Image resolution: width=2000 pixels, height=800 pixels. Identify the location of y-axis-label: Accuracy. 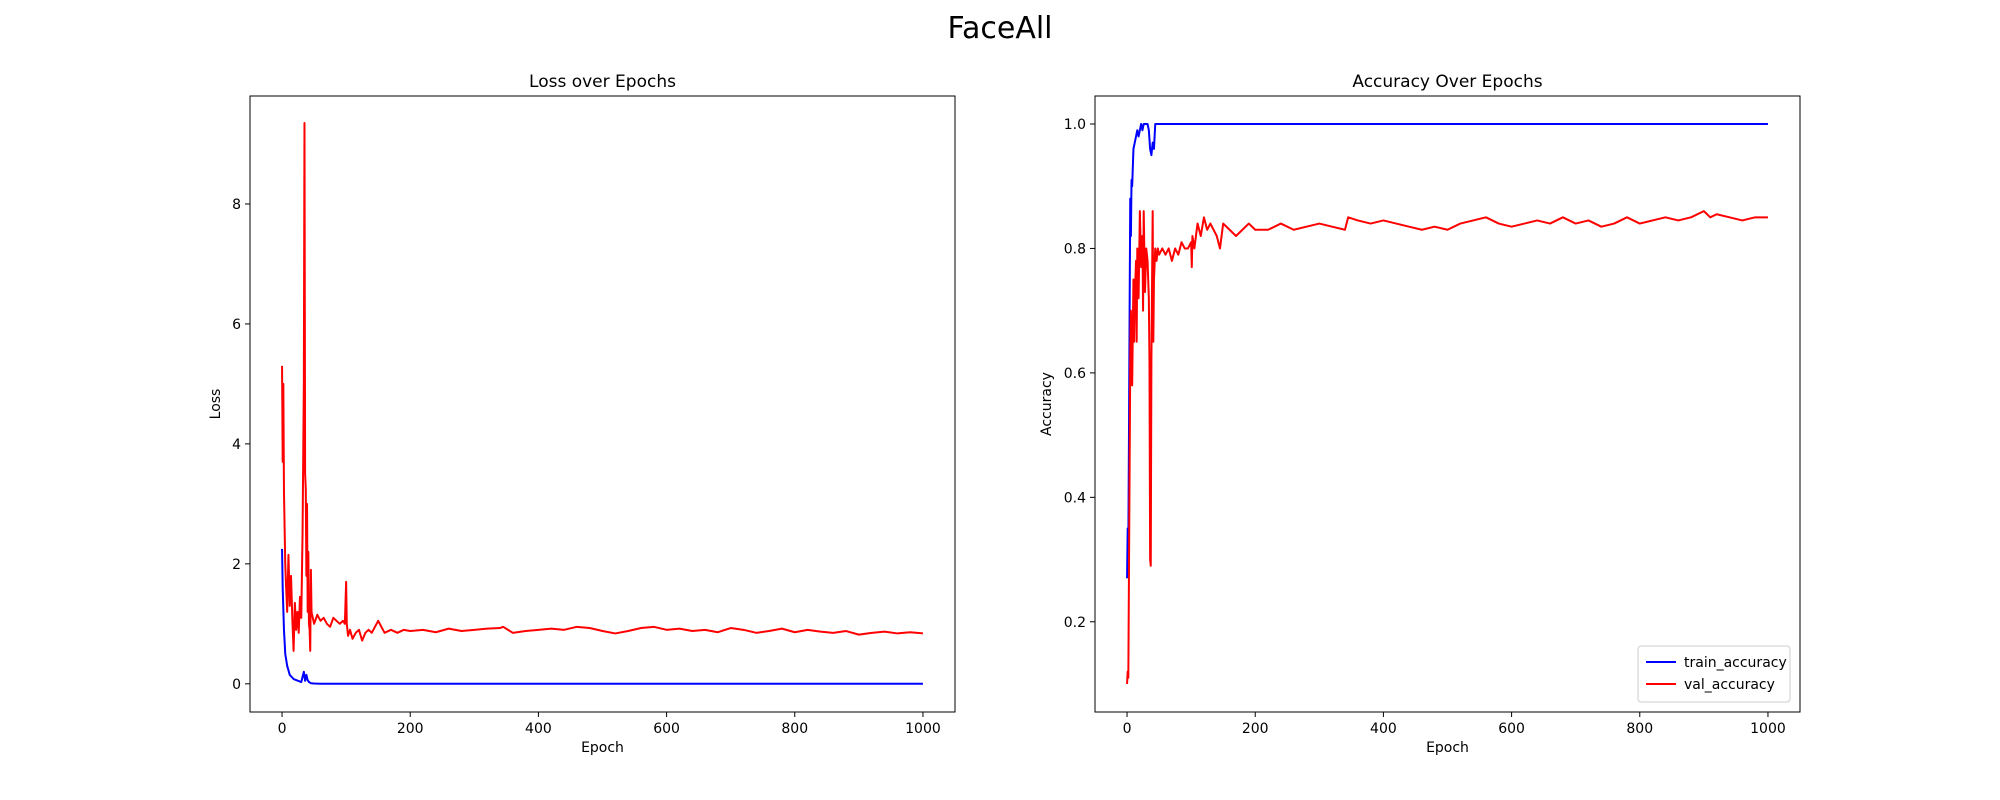
(1047, 404).